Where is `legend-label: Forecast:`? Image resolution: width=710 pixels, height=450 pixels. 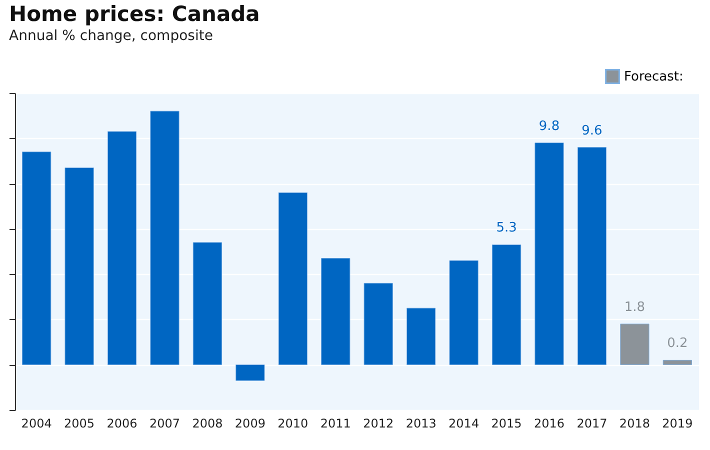
legend-label: Forecast: is located at coordinates (654, 77).